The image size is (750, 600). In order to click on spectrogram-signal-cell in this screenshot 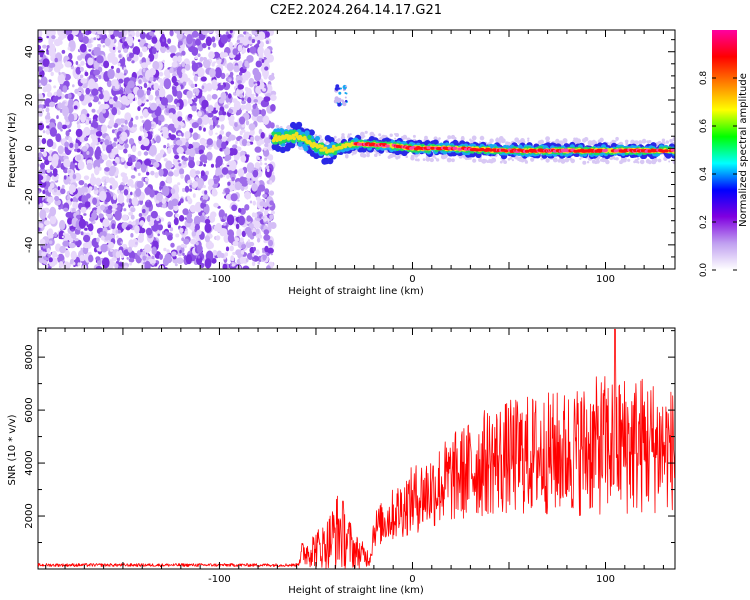, I will do `click(306, 149)`.